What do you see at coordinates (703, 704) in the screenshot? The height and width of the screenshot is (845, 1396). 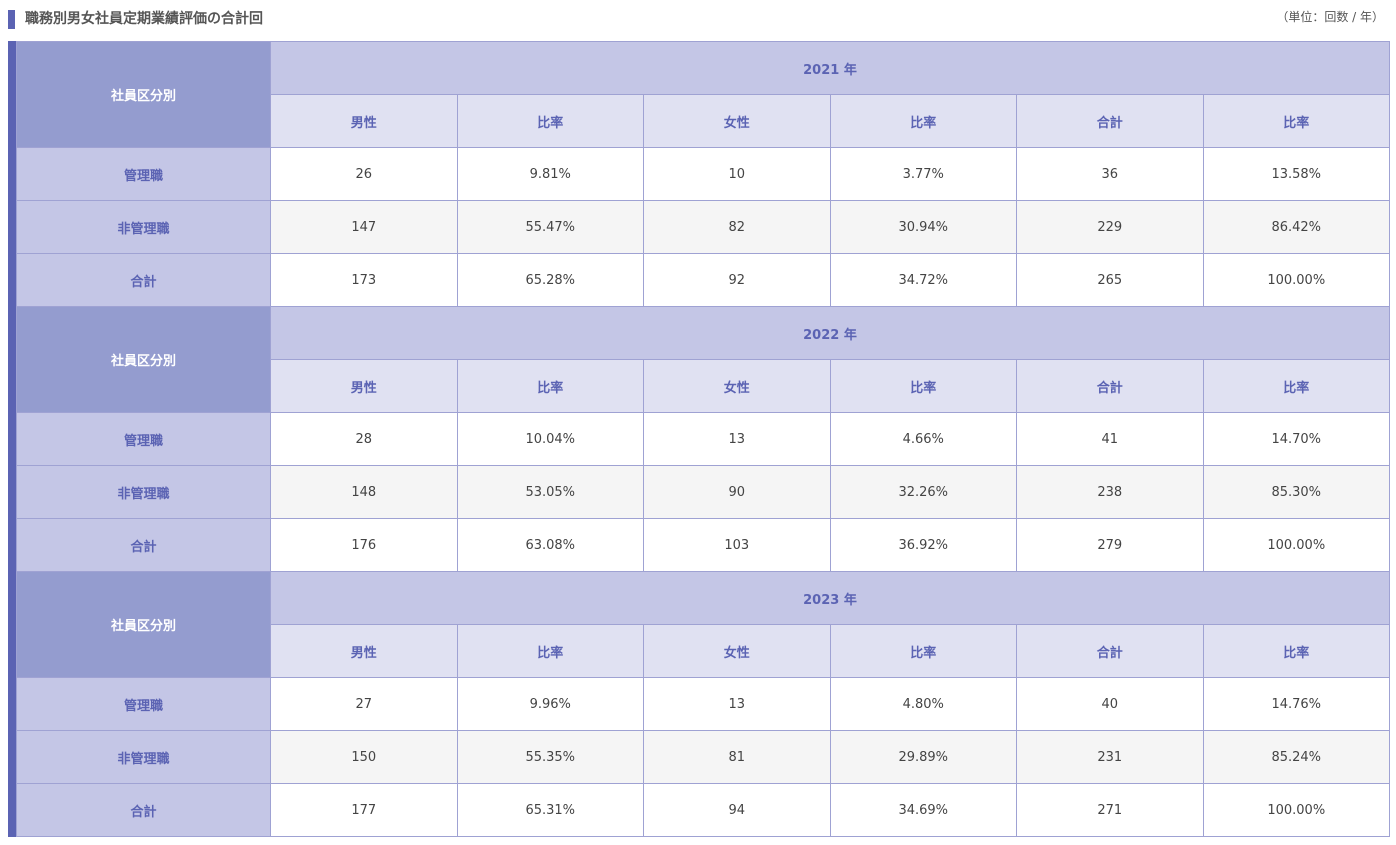 I see `table-row: 管理職 27 9.96% 13 4.80% 40 14.76%` at bounding box center [703, 704].